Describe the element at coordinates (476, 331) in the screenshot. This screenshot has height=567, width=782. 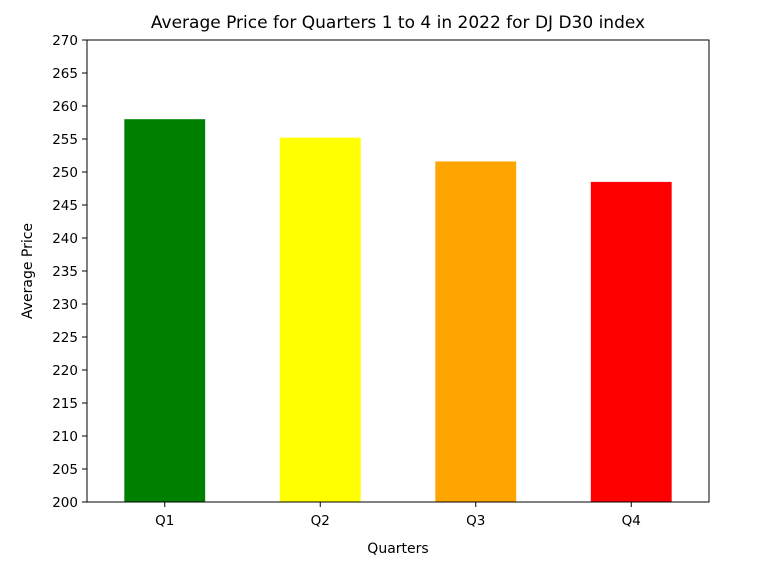
I see `bar-q3` at that location.